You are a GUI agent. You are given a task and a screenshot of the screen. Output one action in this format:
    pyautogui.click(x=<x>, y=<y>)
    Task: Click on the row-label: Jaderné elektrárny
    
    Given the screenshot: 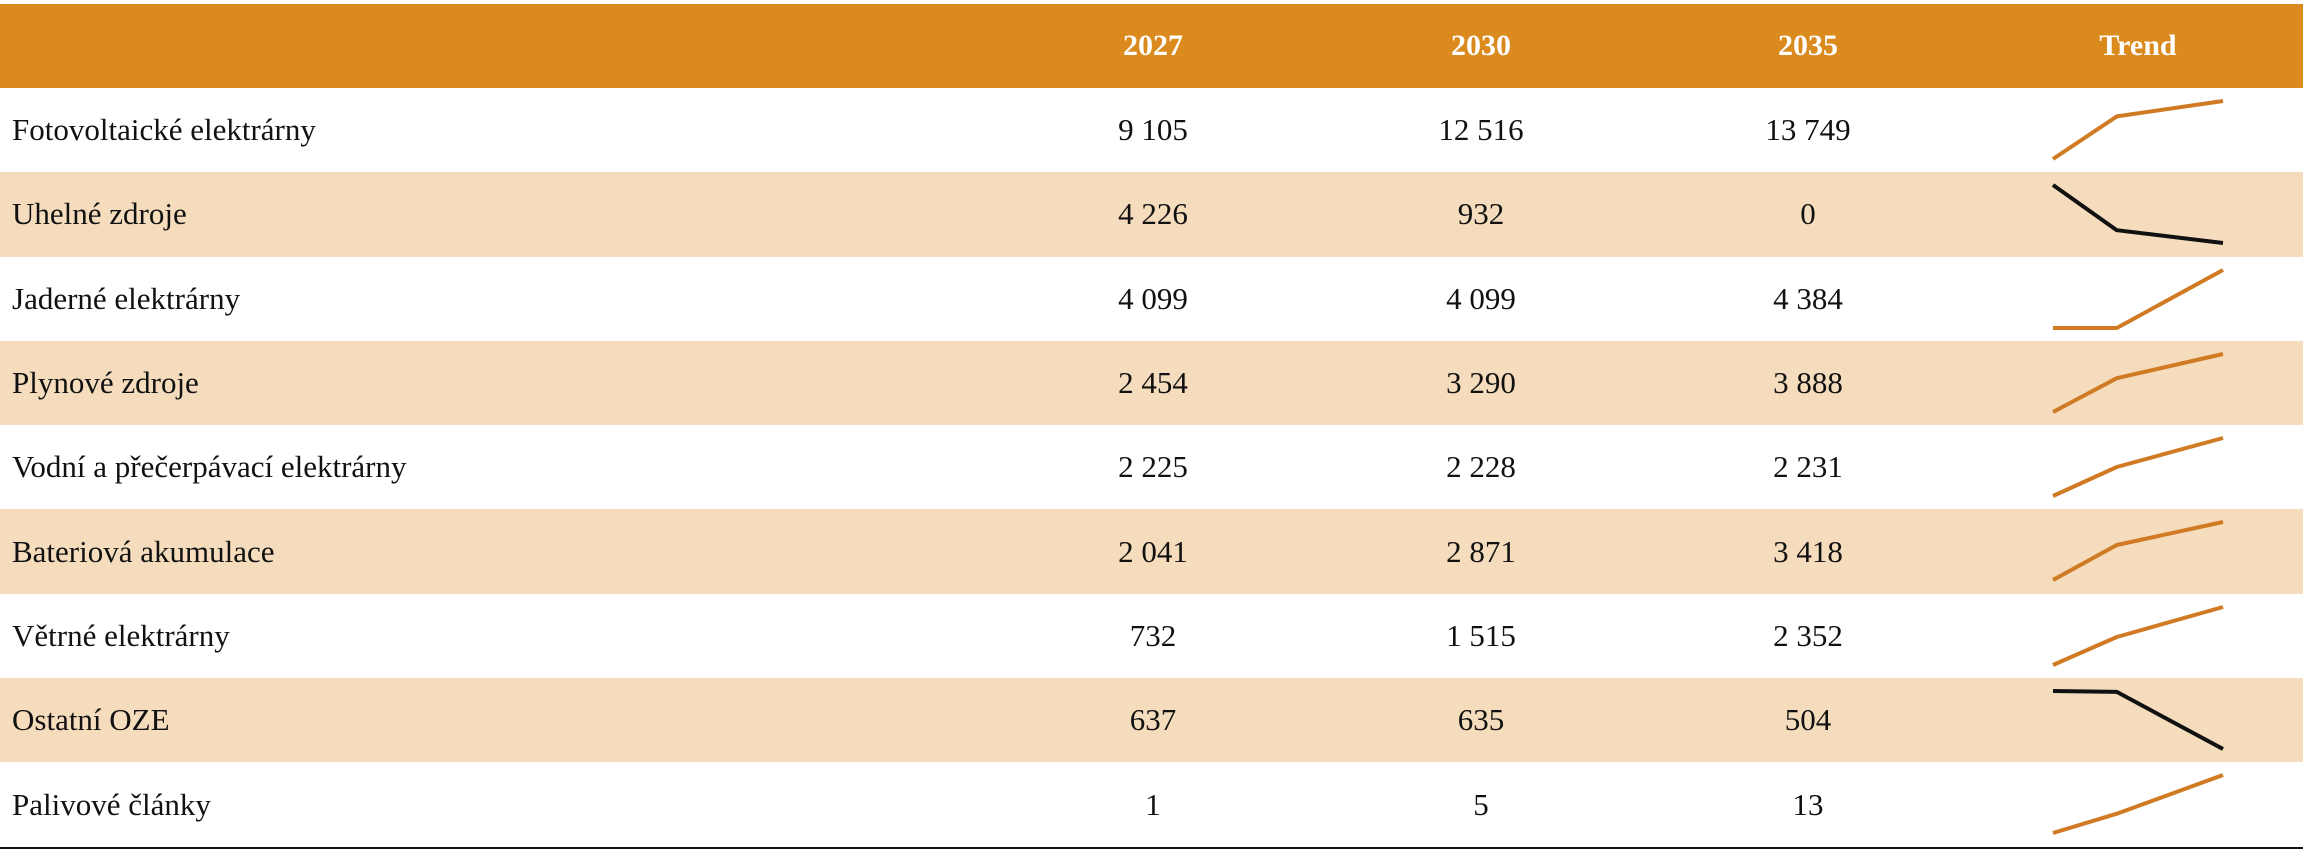 What is the action you would take?
    pyautogui.click(x=126, y=298)
    